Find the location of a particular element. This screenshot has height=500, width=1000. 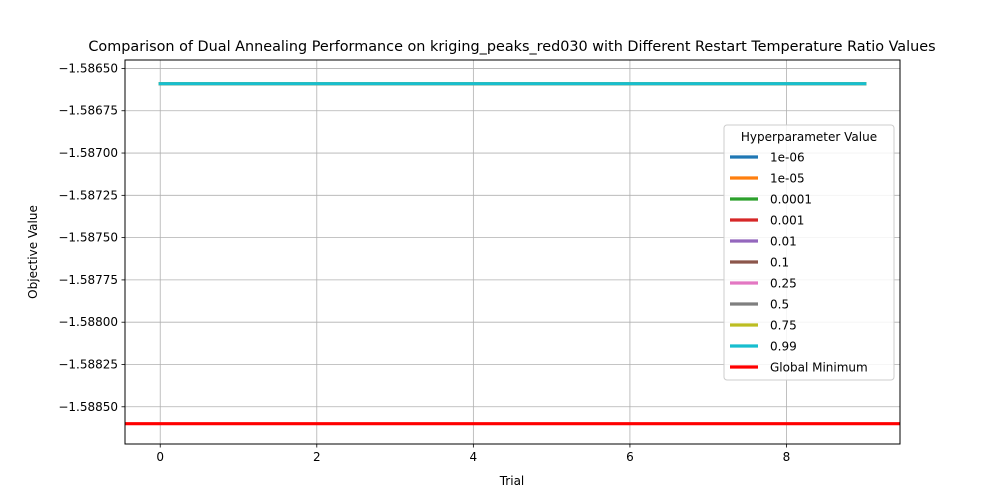

x-tick-label: 6 is located at coordinates (630, 457).